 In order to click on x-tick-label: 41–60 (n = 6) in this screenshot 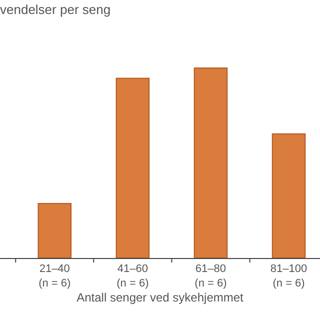, I will do `click(132, 276)`.